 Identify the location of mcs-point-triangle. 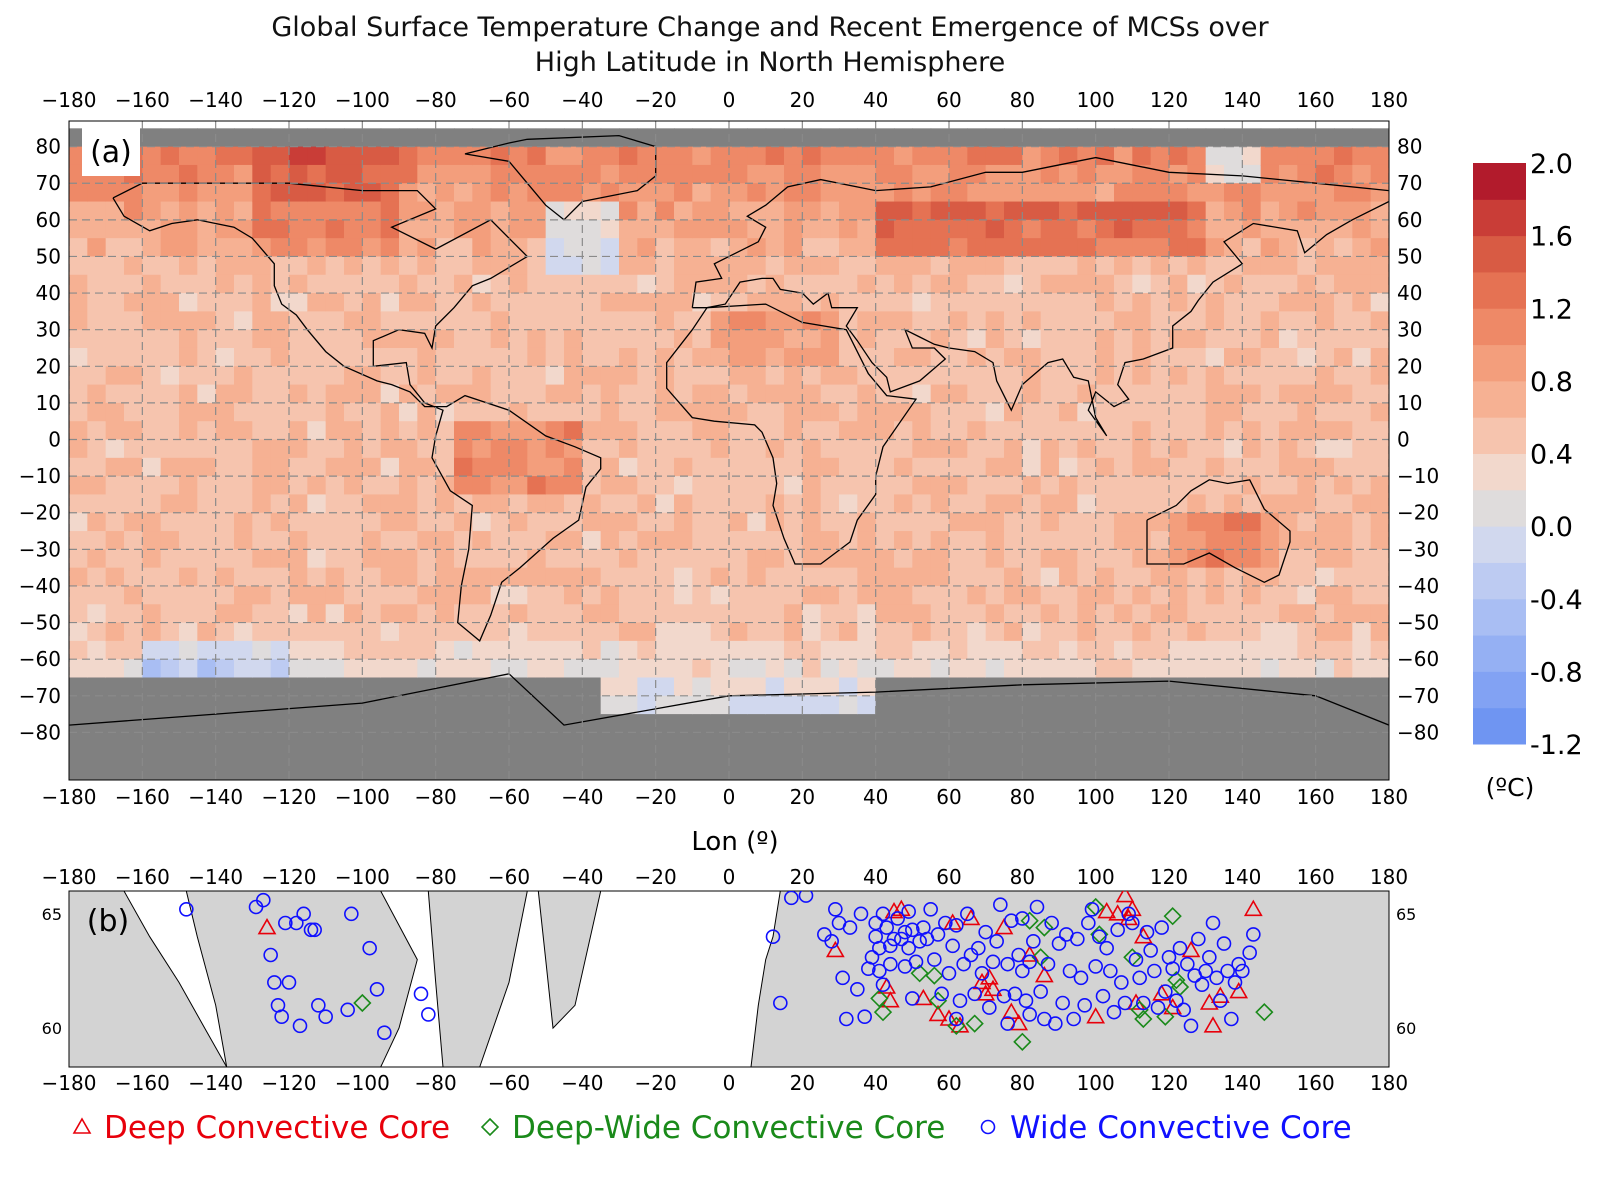
(1044, 974).